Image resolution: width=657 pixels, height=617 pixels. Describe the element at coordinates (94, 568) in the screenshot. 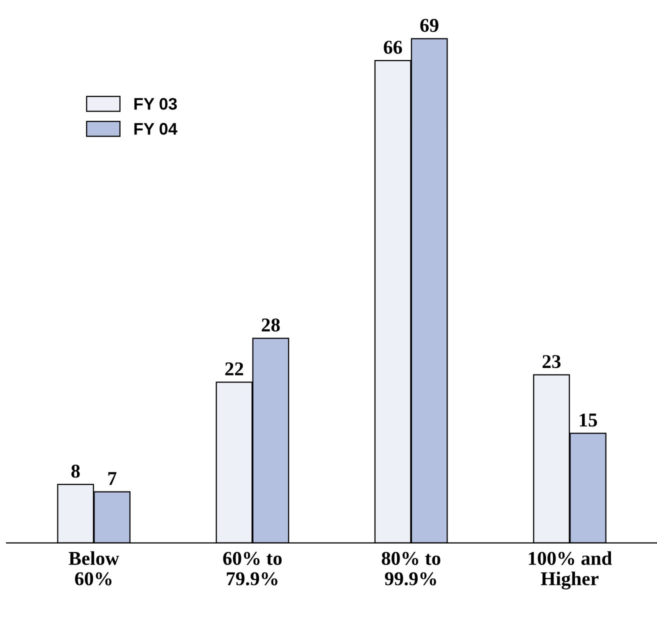

I see `x-tick-label: Below 60%` at that location.